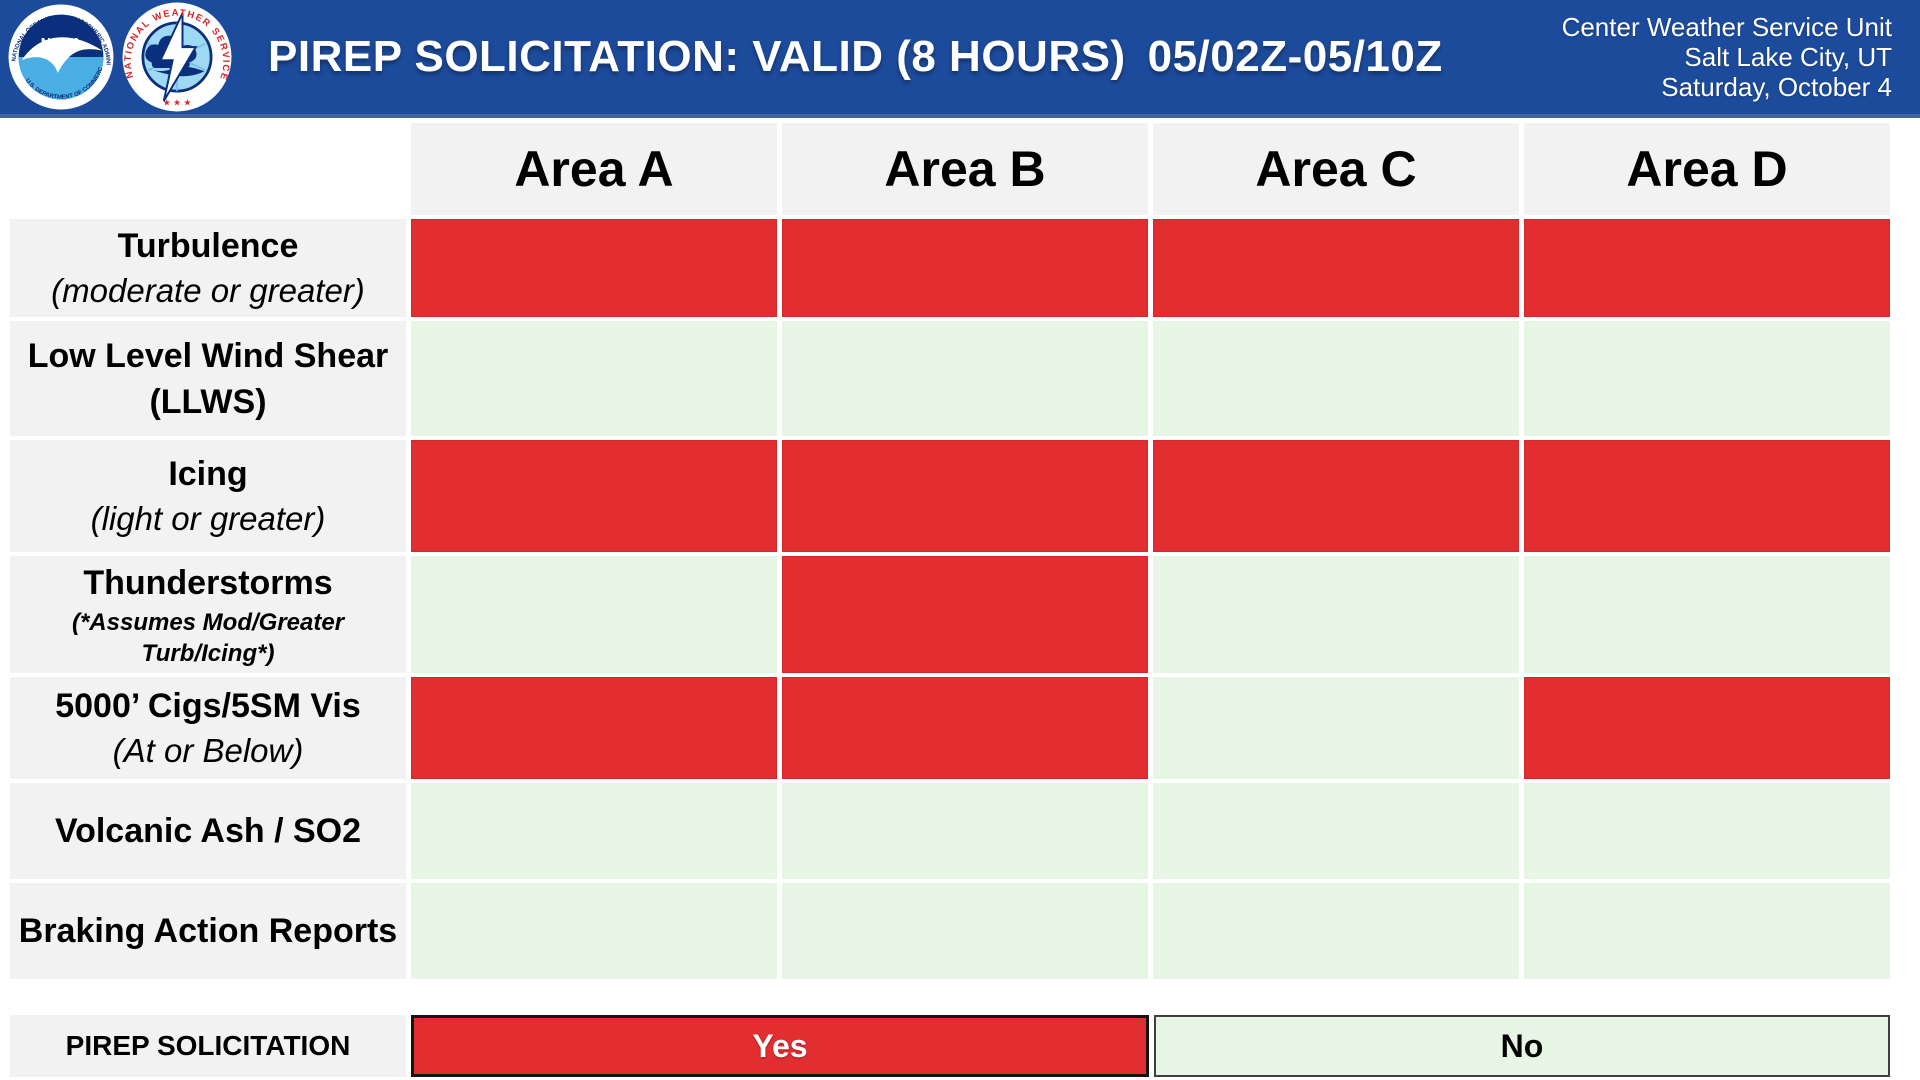  Describe the element at coordinates (208, 401) in the screenshot. I see `row-sublabel: (LLWS)` at that location.